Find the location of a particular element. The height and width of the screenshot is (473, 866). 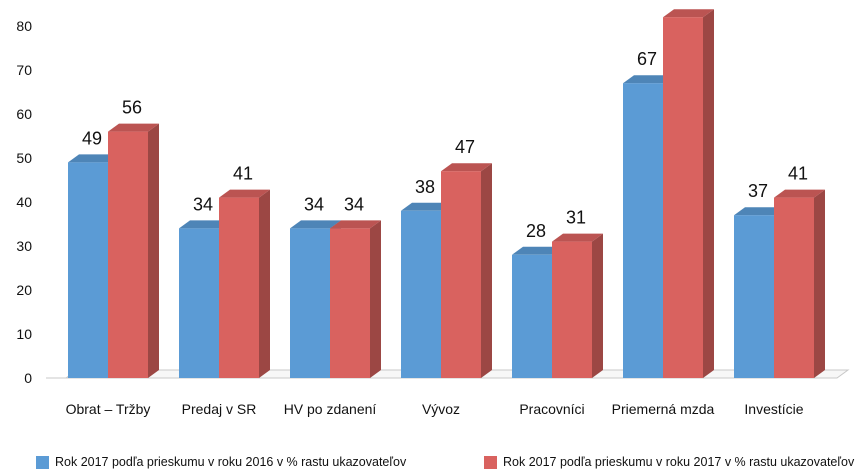

y-tick-label: 80 is located at coordinates (24, 26).